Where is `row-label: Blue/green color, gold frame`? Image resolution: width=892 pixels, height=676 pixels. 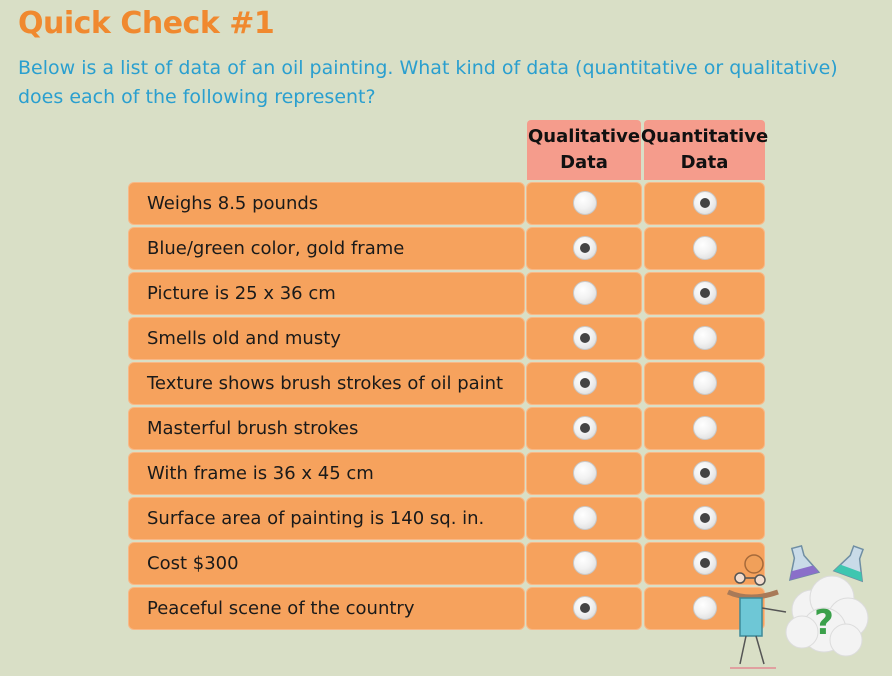 row-label: Blue/green color, gold frame is located at coordinates (276, 248).